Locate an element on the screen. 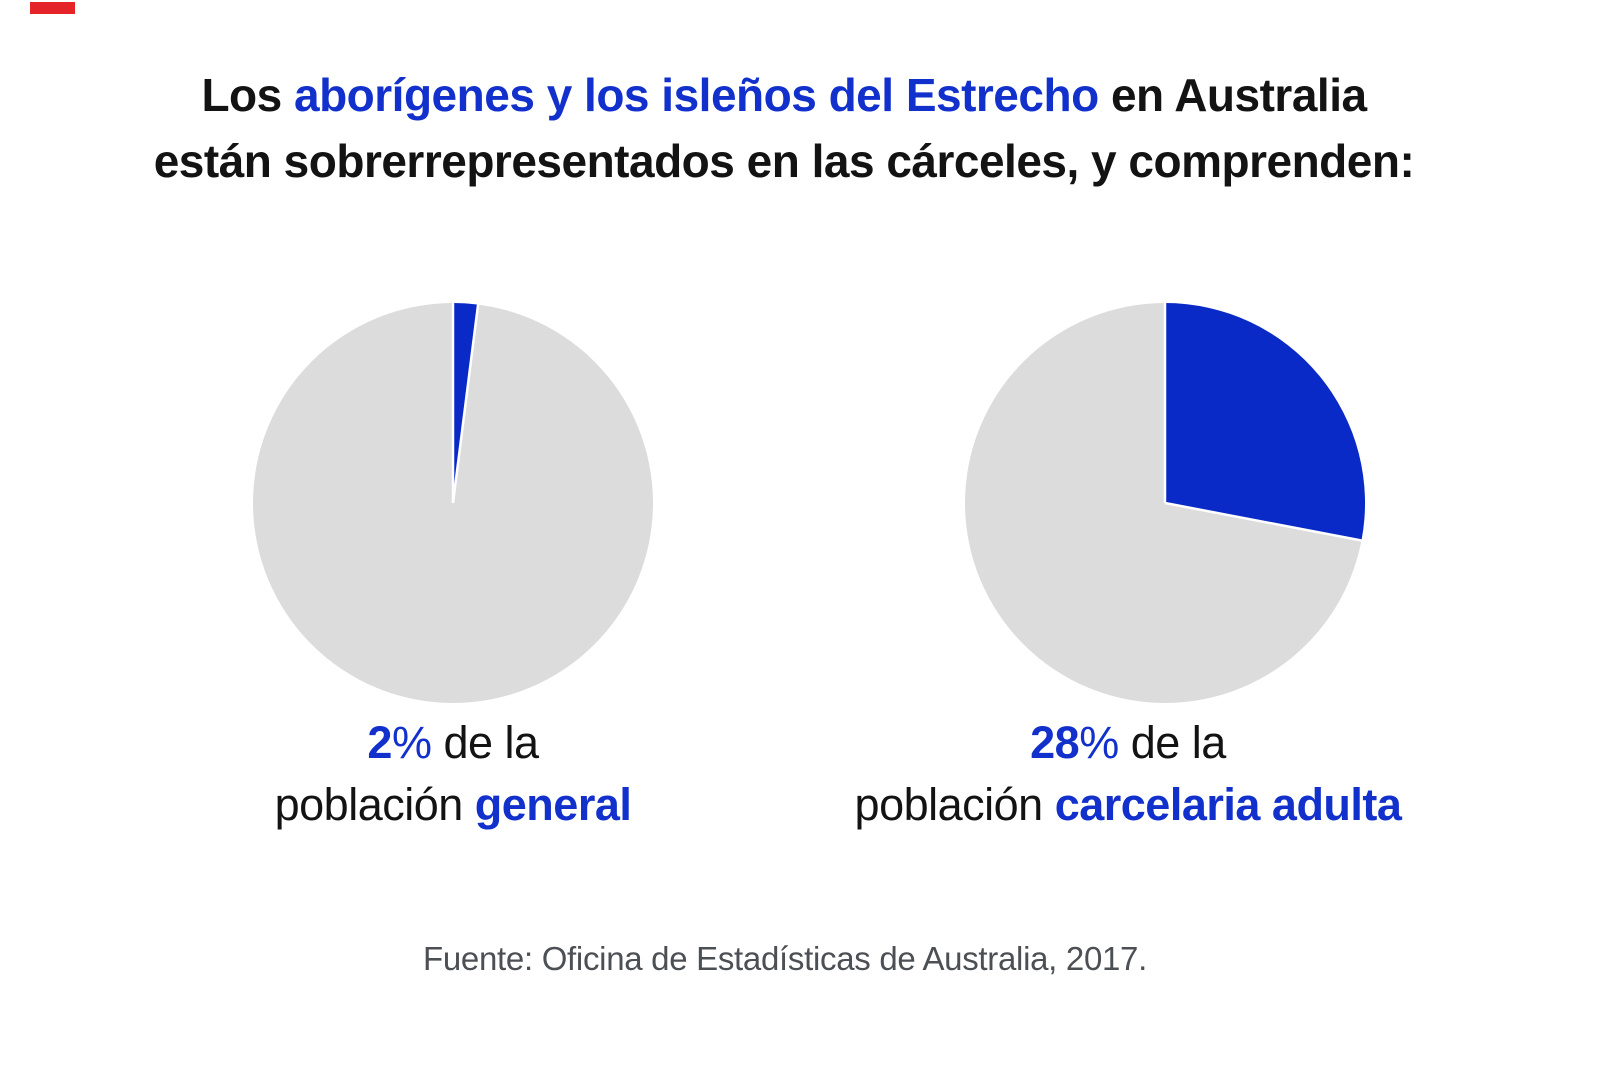  caption-right-line-1: 28% de la is located at coordinates (1128, 743).